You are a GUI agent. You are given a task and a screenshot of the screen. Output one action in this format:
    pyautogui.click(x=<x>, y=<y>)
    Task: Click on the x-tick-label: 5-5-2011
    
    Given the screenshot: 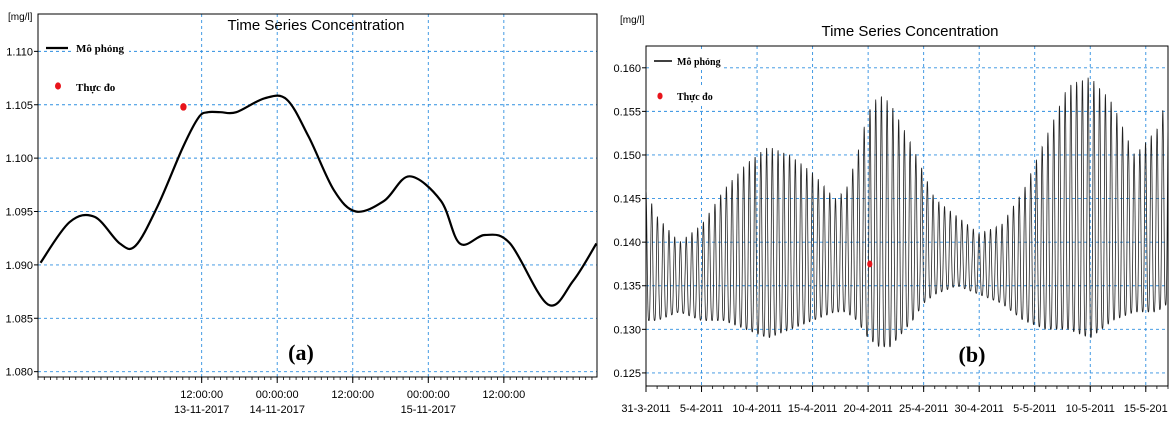 What is the action you would take?
    pyautogui.click(x=1034, y=409)
    